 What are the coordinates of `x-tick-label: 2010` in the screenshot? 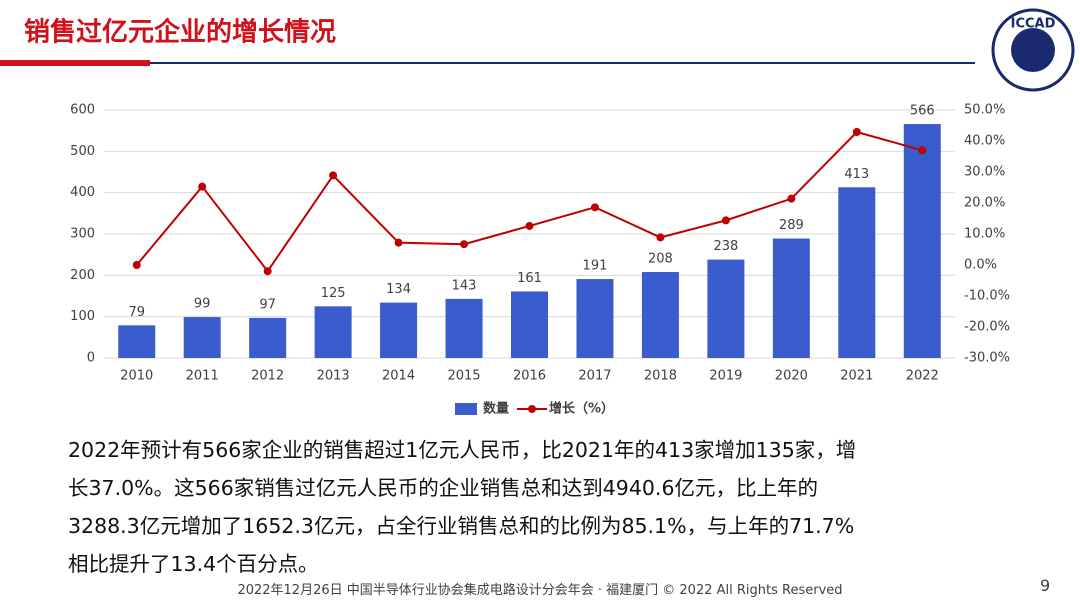 It's located at (136, 376).